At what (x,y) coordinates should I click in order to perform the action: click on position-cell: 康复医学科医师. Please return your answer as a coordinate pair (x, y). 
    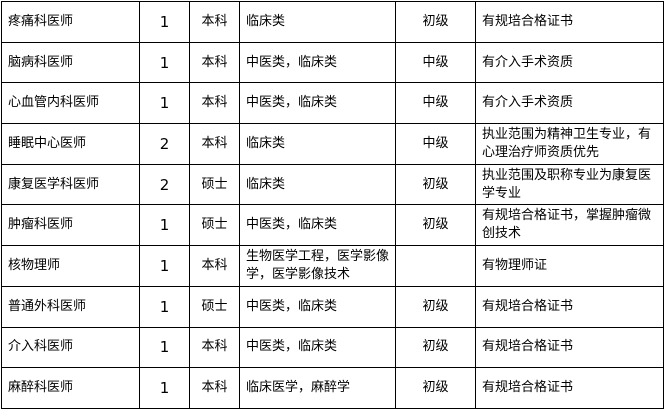
    Looking at the image, I should click on (70, 184).